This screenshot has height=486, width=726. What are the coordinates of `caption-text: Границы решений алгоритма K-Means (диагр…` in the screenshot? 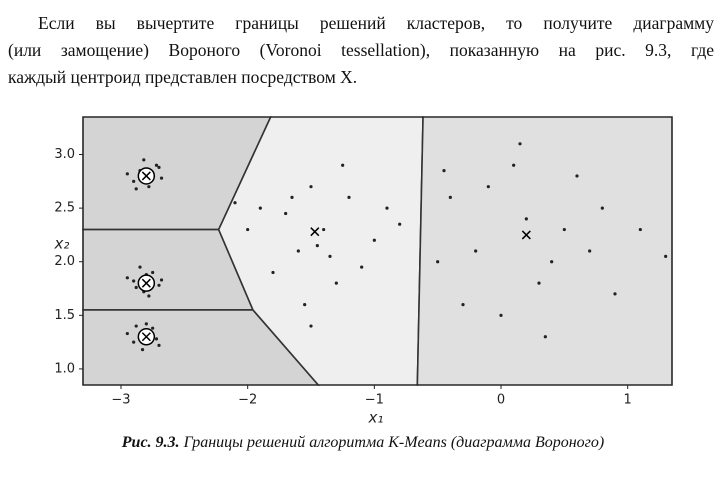 It's located at (394, 442).